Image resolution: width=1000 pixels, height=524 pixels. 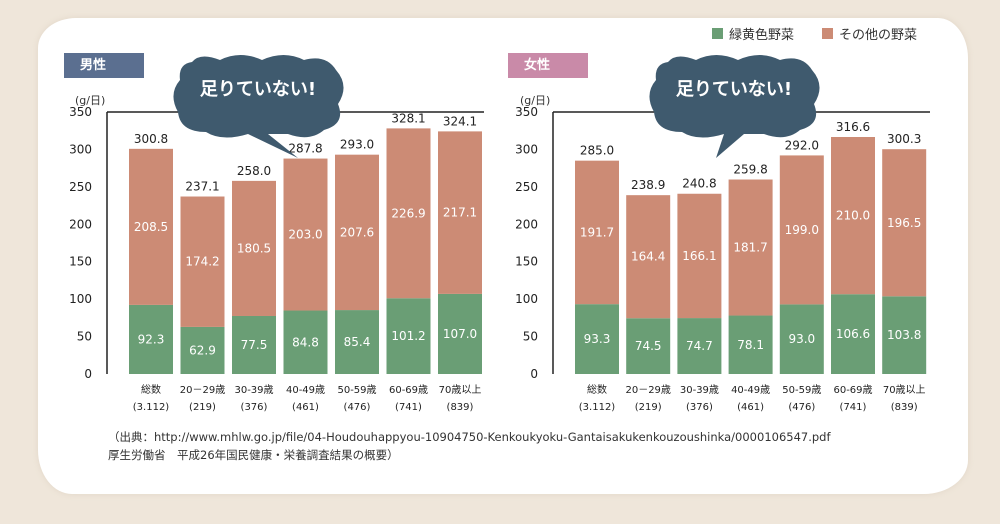 I want to click on data-label-other: 196.5, so click(x=904, y=223).